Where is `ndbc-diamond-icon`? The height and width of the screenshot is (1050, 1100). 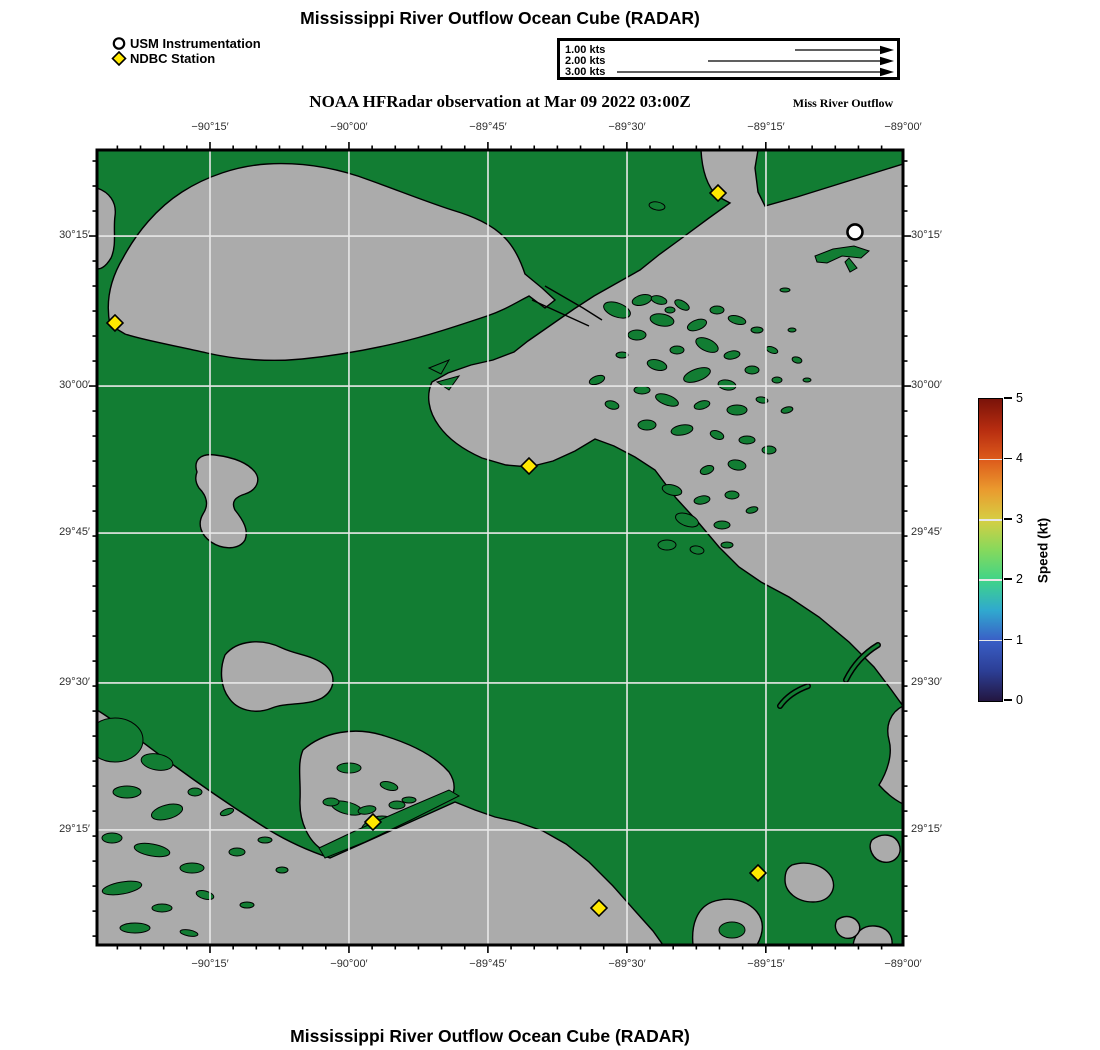 ndbc-diamond-icon is located at coordinates (119, 58).